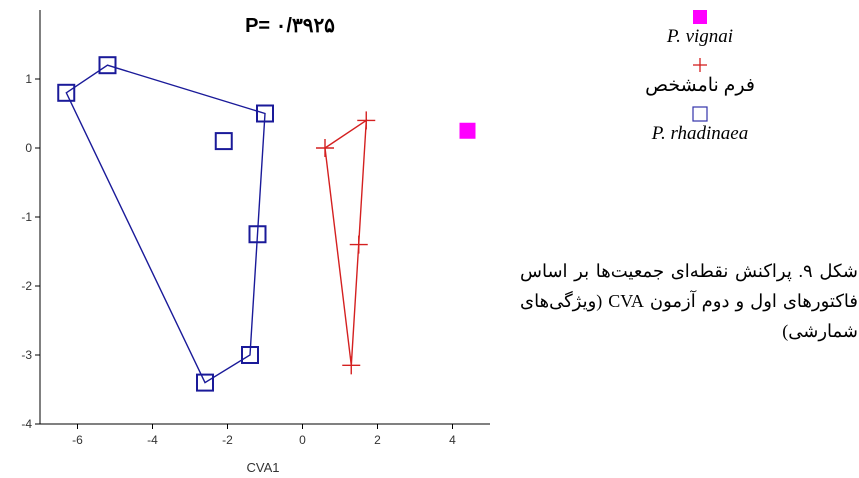  I want to click on y-tick-label: -2, so click(26, 286).